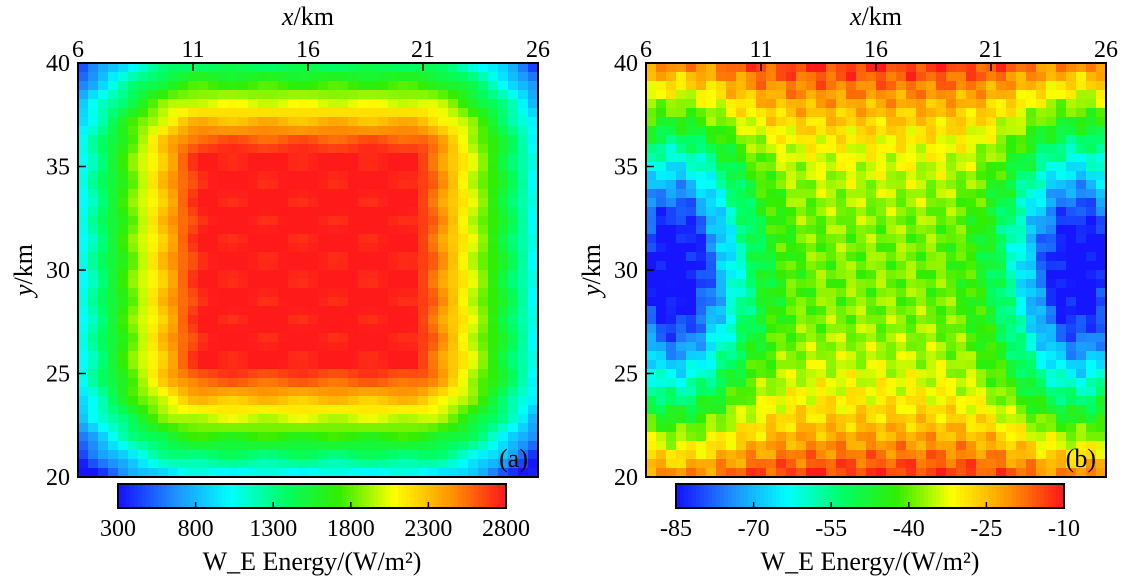 Image resolution: width=1125 pixels, height=586 pixels. I want to click on colorbar-tick-label: 800, so click(196, 529).